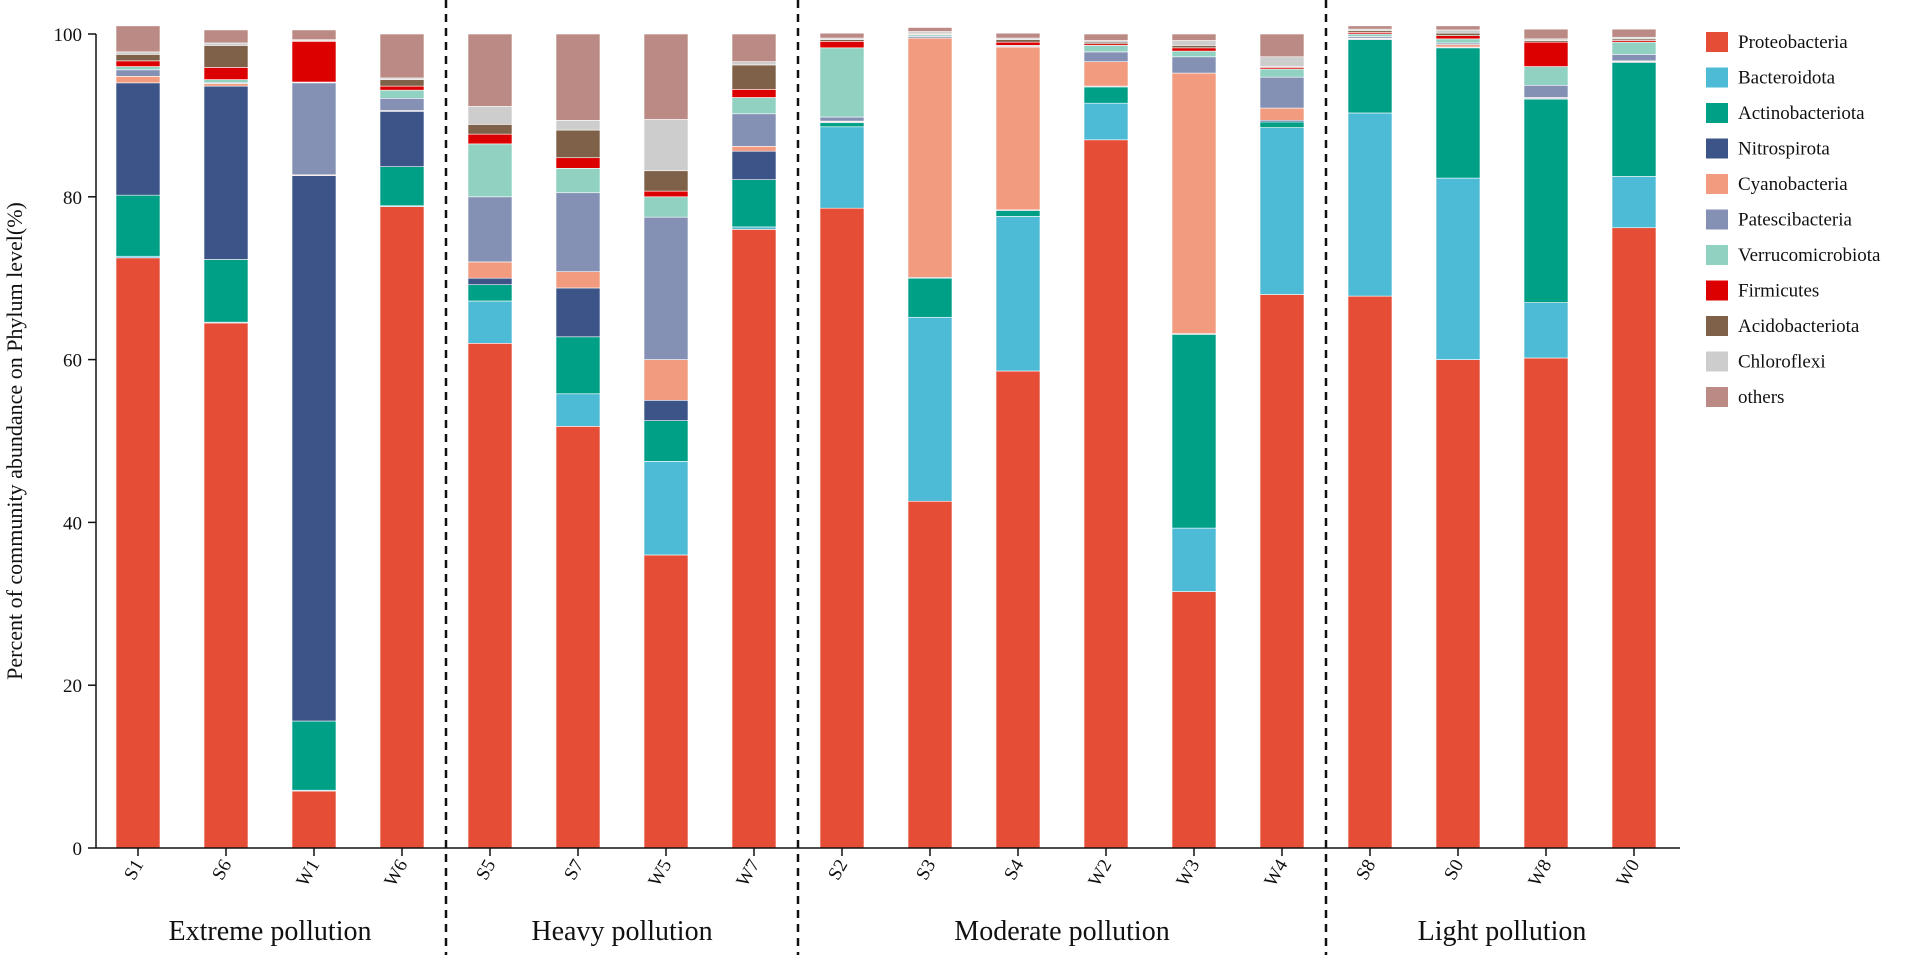  What do you see at coordinates (1793, 255) in the screenshot?
I see `legend-item-verrucomicrobiota: Verrucomicrobiota` at bounding box center [1793, 255].